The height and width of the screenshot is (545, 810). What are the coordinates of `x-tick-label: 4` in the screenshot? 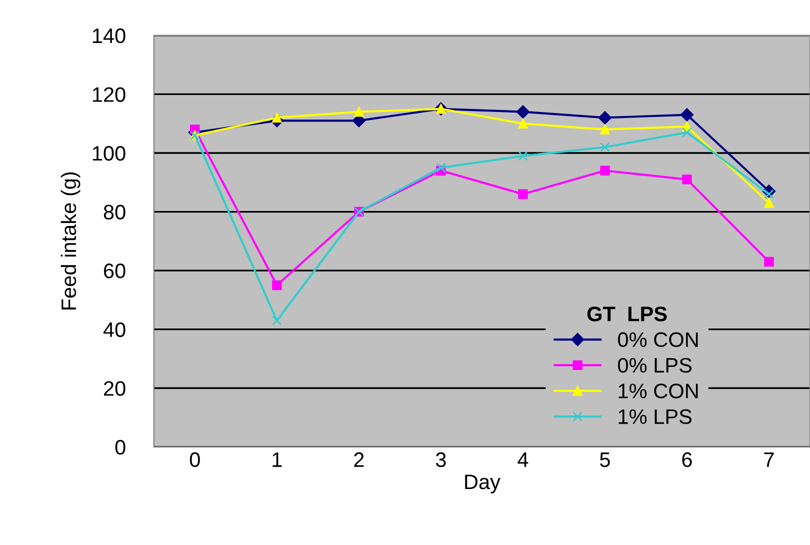 It's located at (523, 459).